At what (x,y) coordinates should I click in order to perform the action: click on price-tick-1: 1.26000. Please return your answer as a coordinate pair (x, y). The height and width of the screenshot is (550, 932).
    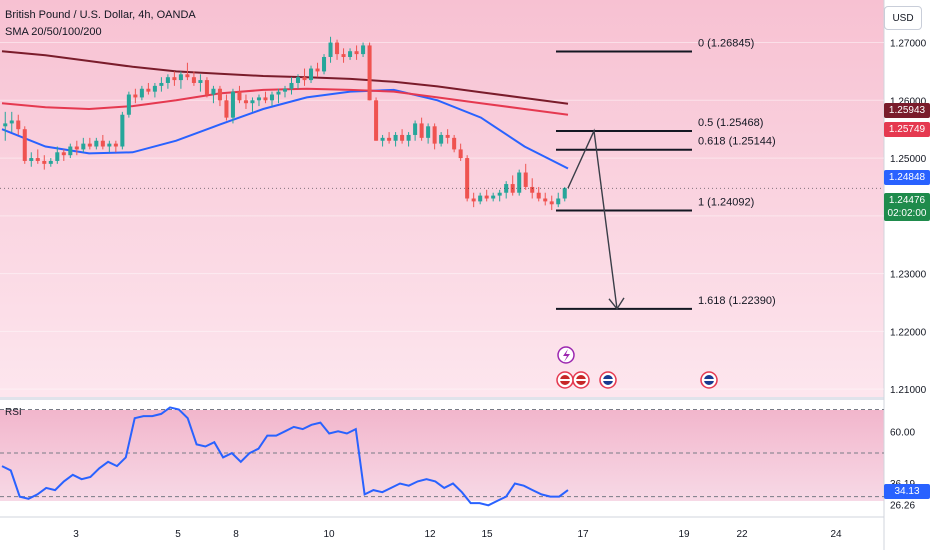
    Looking at the image, I should click on (908, 101).